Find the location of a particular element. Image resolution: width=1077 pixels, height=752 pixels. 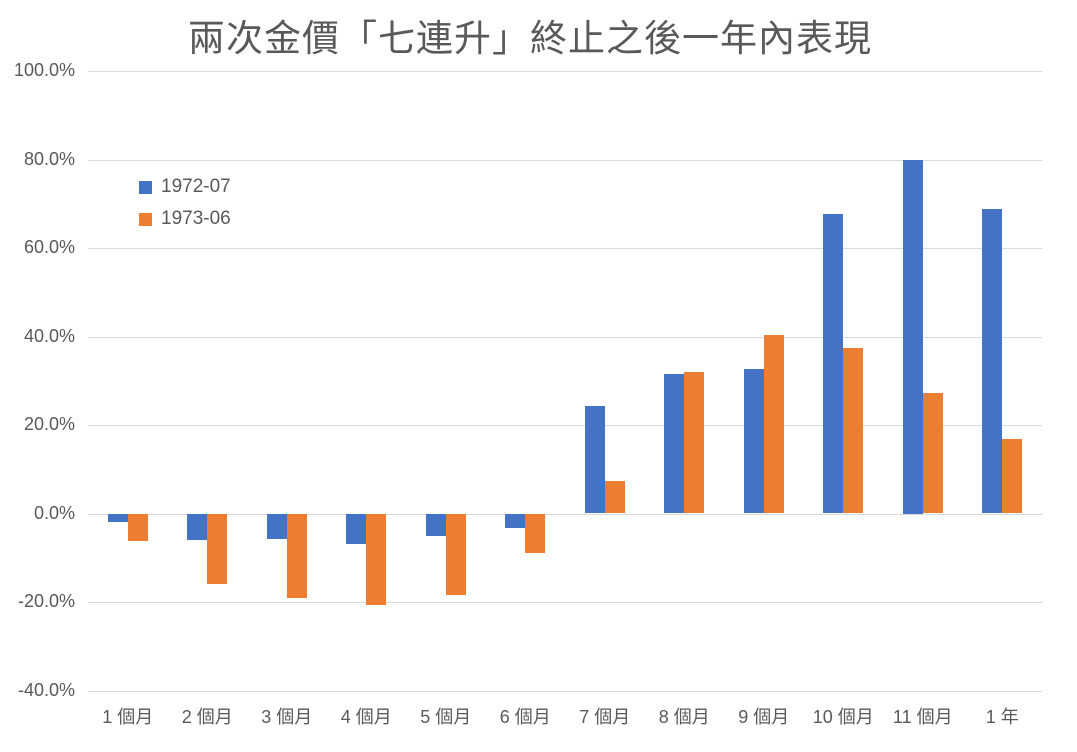

bar-1972-07-1 年 is located at coordinates (992, 361).